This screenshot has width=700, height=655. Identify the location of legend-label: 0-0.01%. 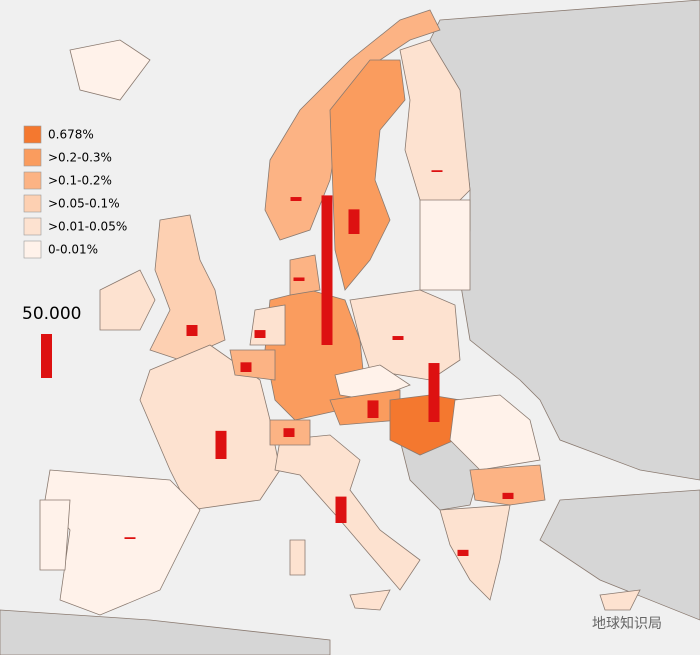
(73, 250).